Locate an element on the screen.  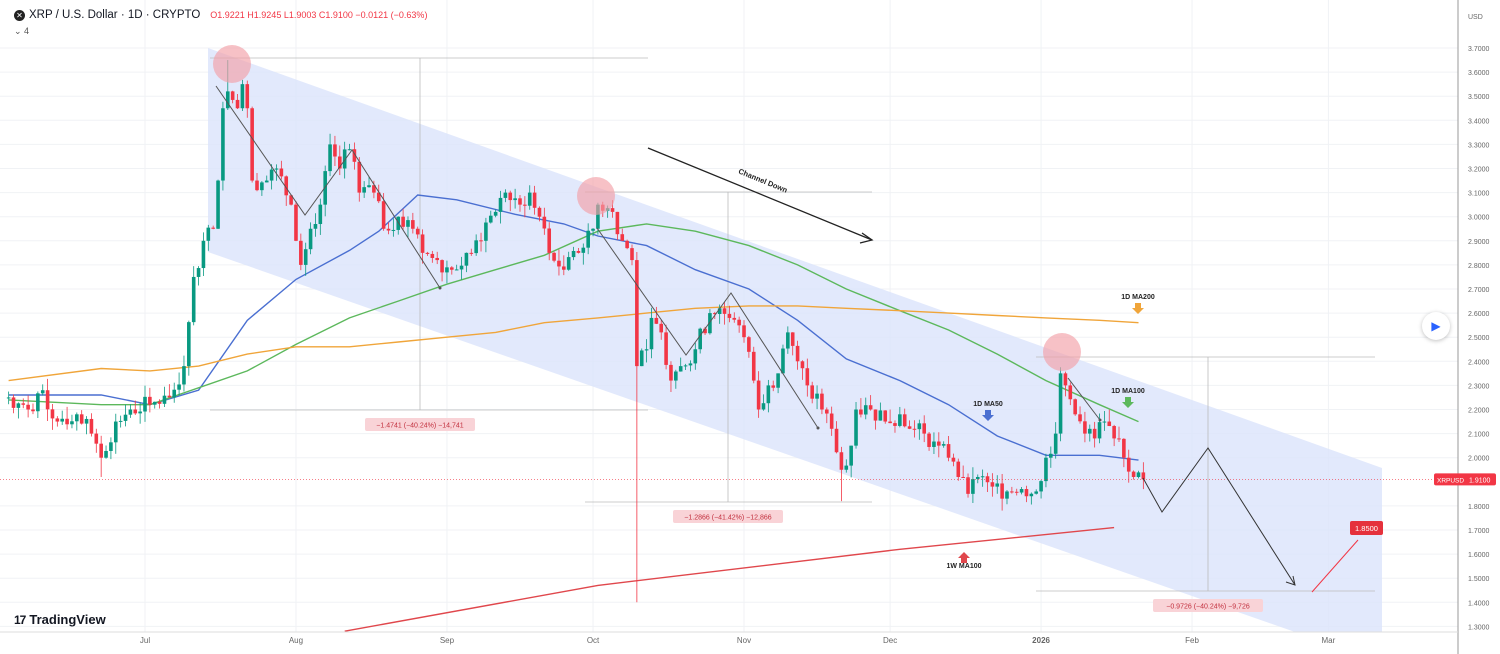
y-tick-label: 3.5000 is located at coordinates (1479, 97).